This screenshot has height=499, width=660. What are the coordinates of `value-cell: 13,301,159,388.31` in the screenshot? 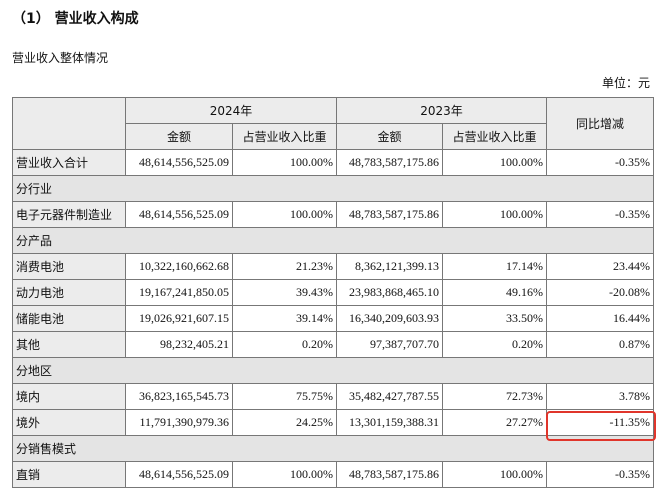 It's located at (390, 422).